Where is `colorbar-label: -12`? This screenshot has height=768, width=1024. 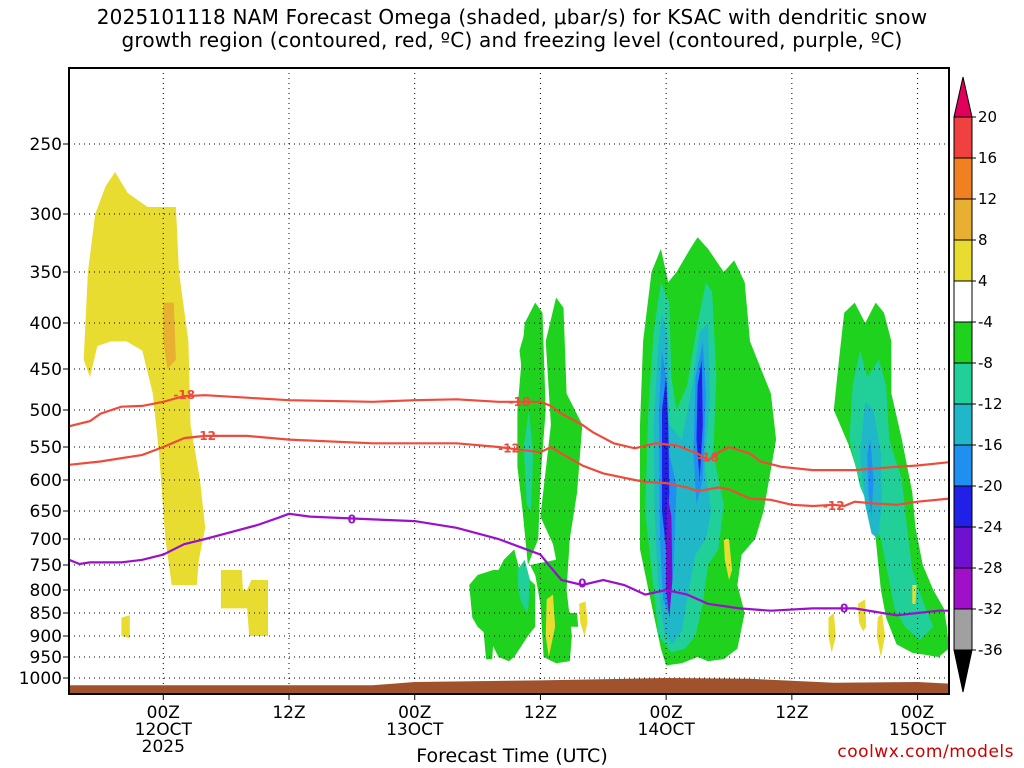 colorbar-label: -12 is located at coordinates (990, 404).